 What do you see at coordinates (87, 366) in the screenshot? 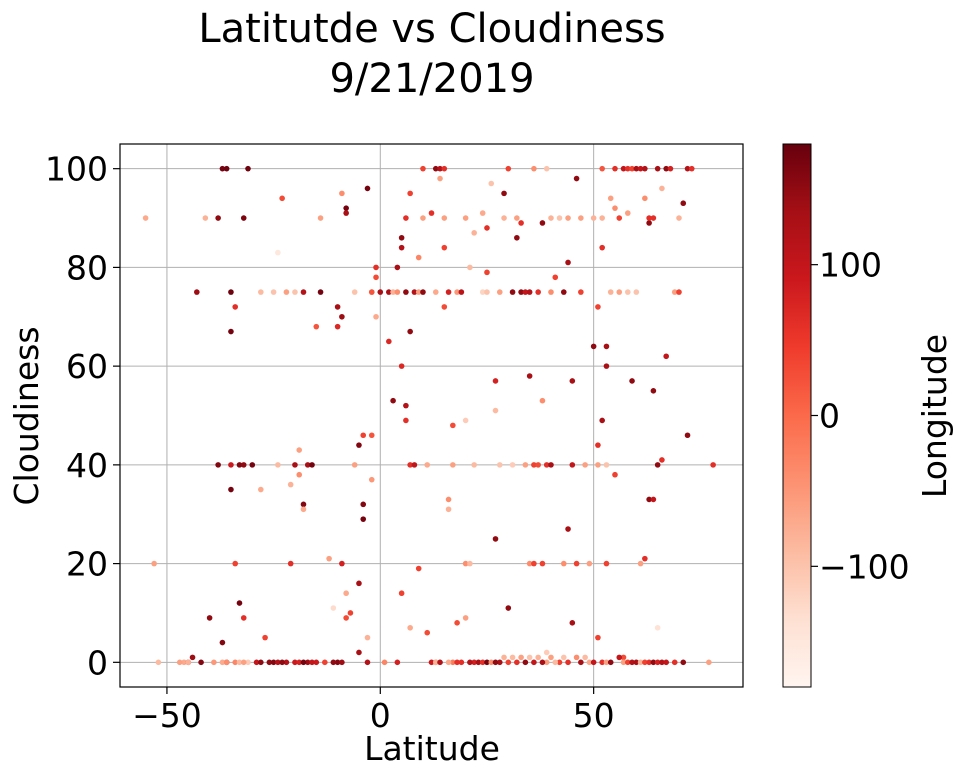
I see `y-tick-label: 60` at bounding box center [87, 366].